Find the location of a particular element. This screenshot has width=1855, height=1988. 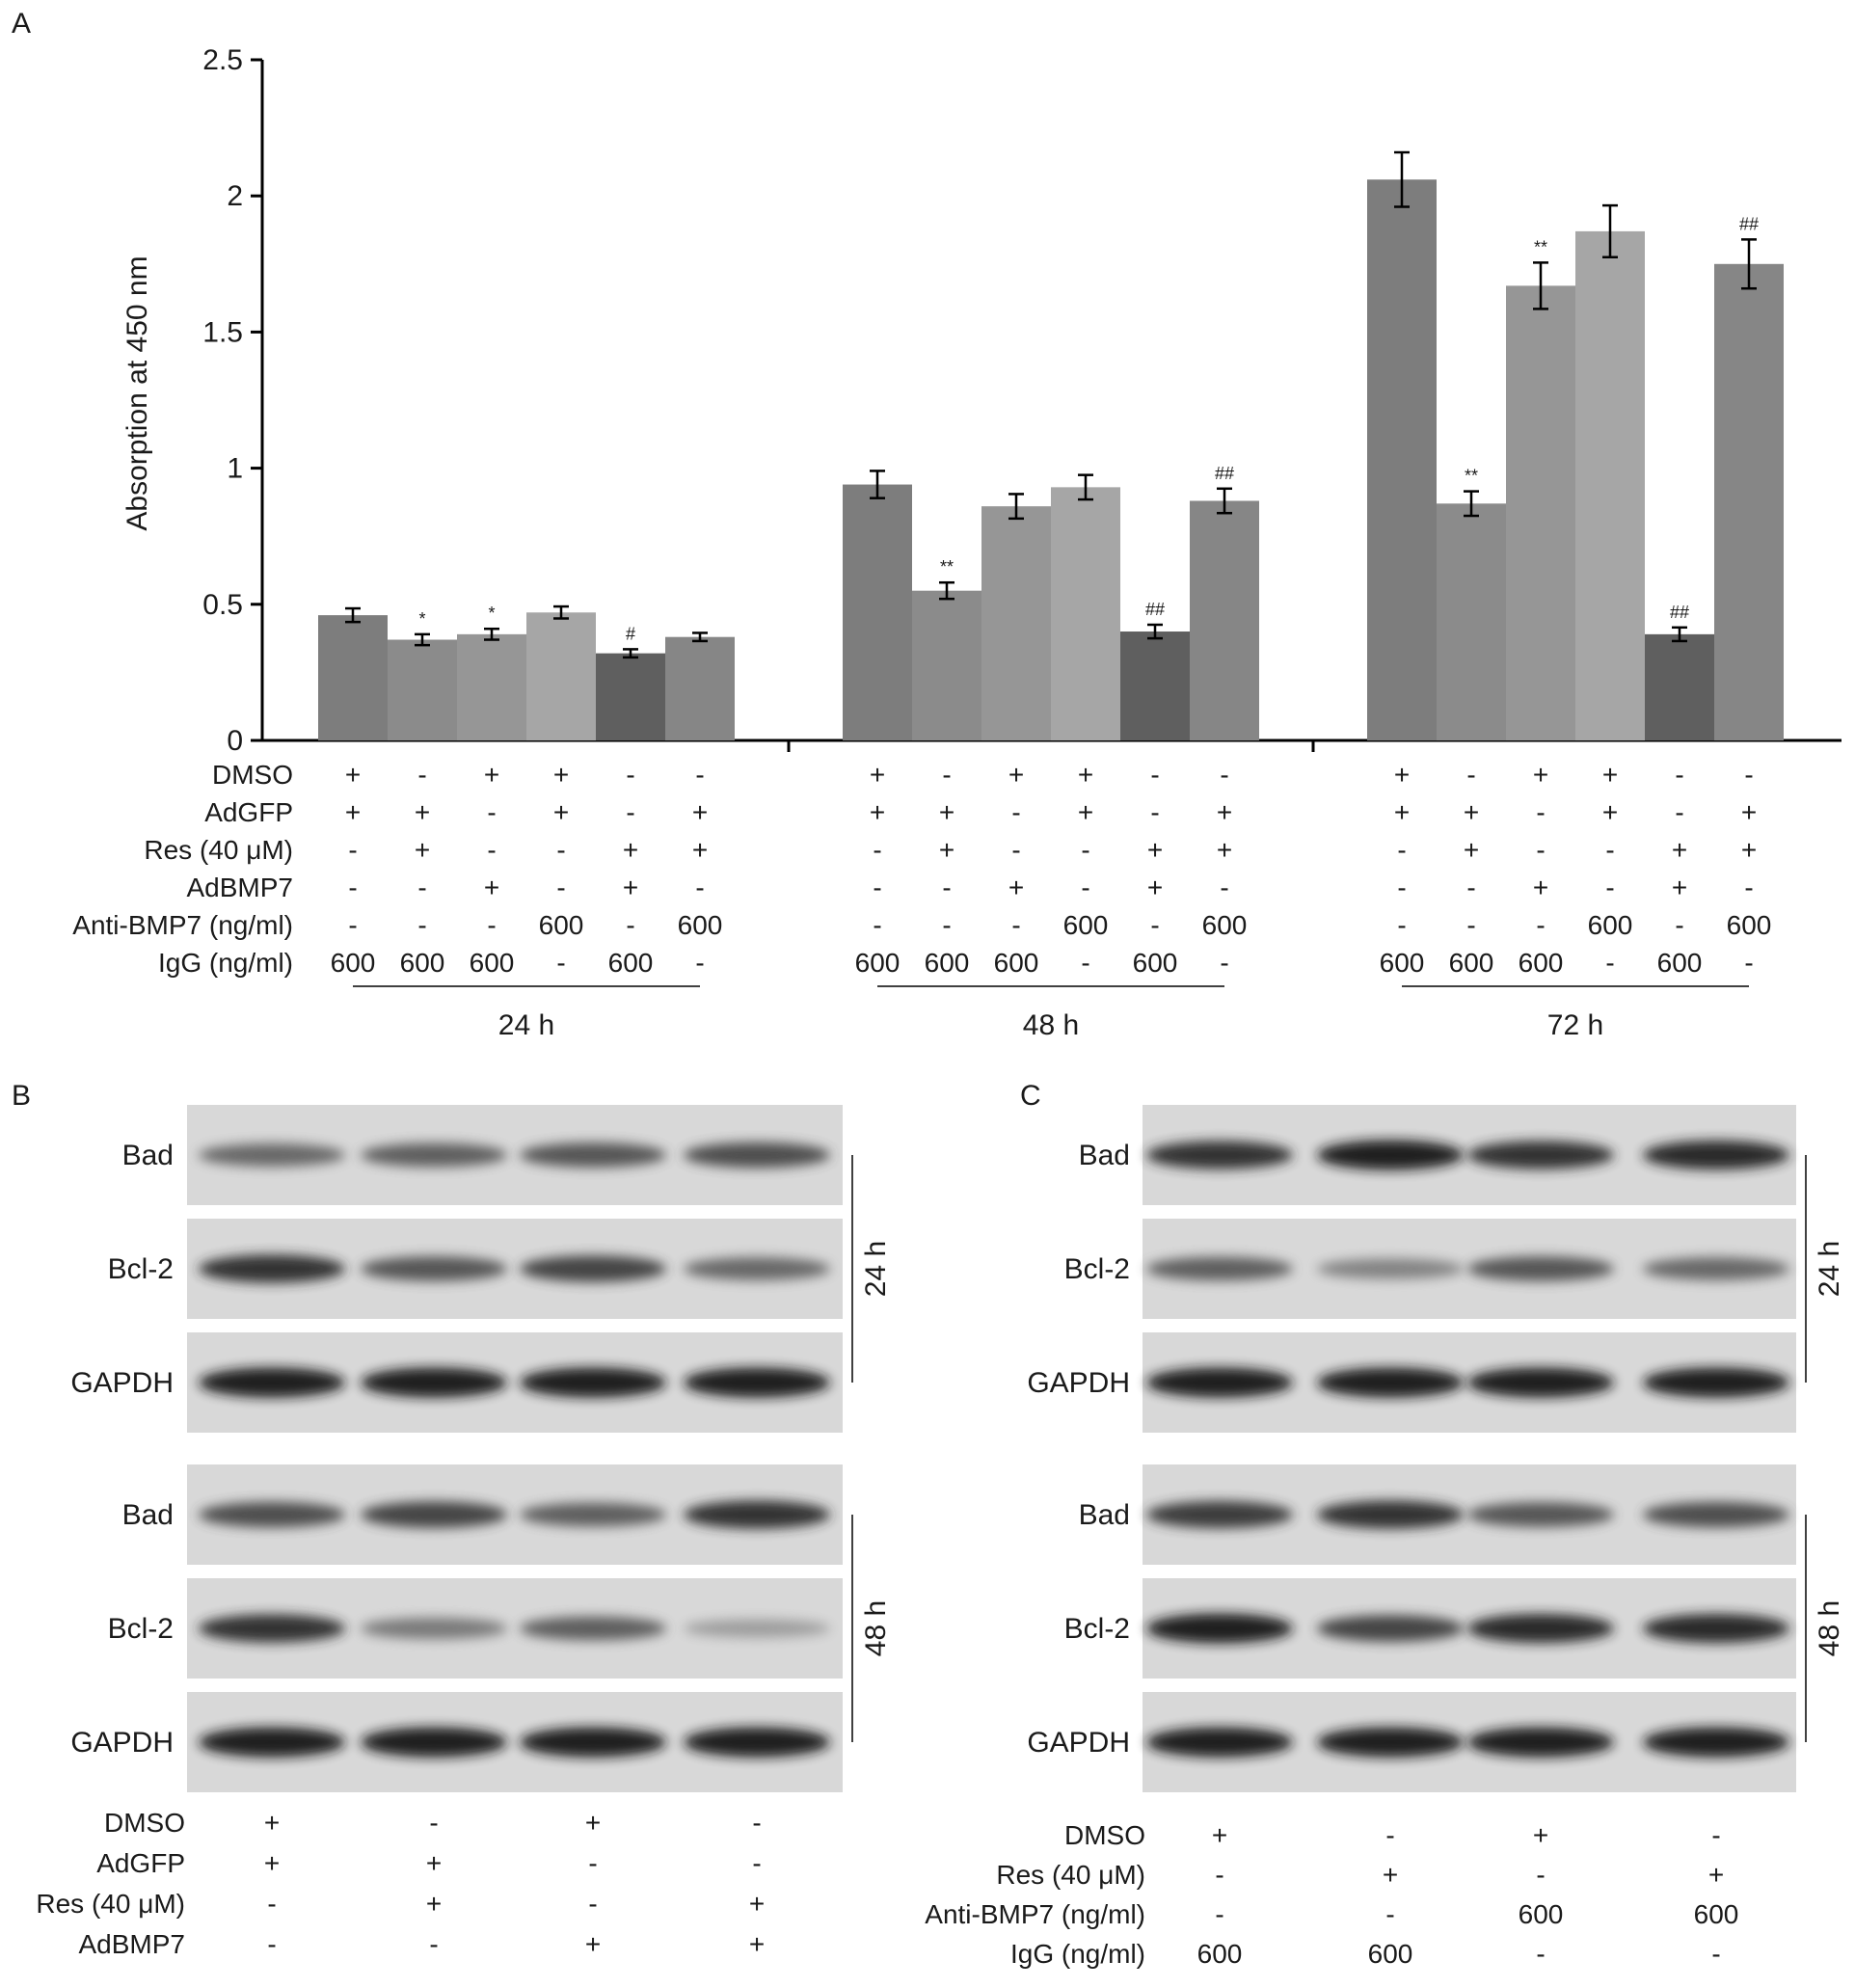

panel-label-c: C is located at coordinates (1030, 1096).